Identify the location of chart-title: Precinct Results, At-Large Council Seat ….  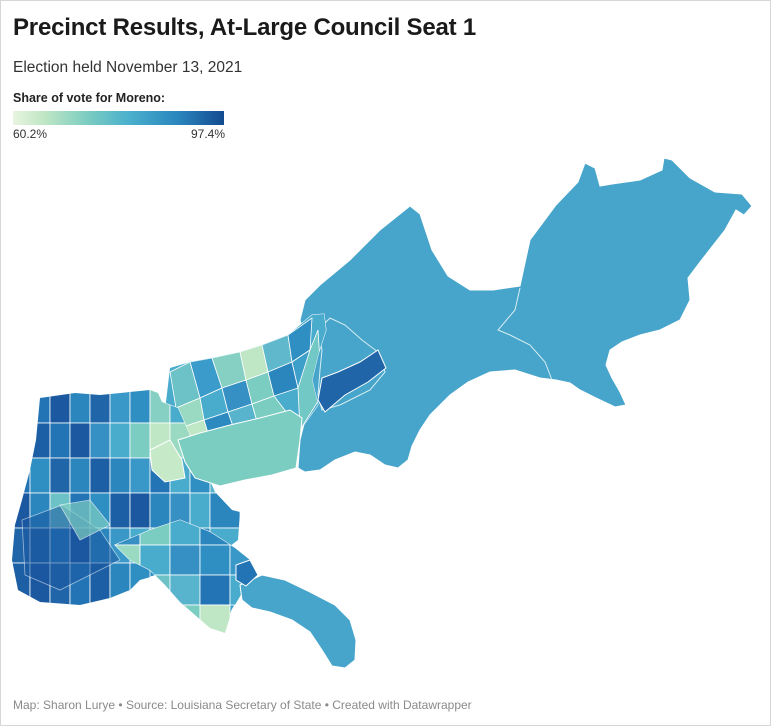
(245, 27).